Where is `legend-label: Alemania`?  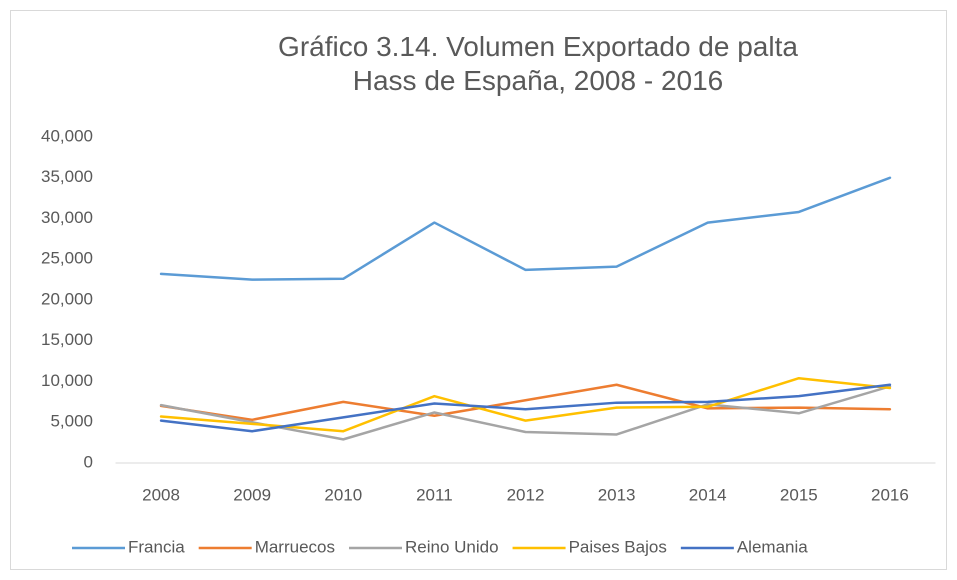
legend-label: Alemania is located at coordinates (772, 546).